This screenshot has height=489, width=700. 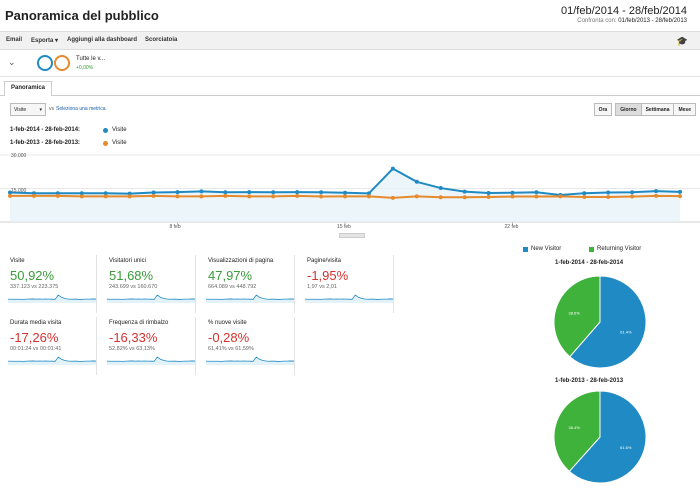 What do you see at coordinates (682, 41) in the screenshot?
I see `graduation-cap-icon: 🎓` at bounding box center [682, 41].